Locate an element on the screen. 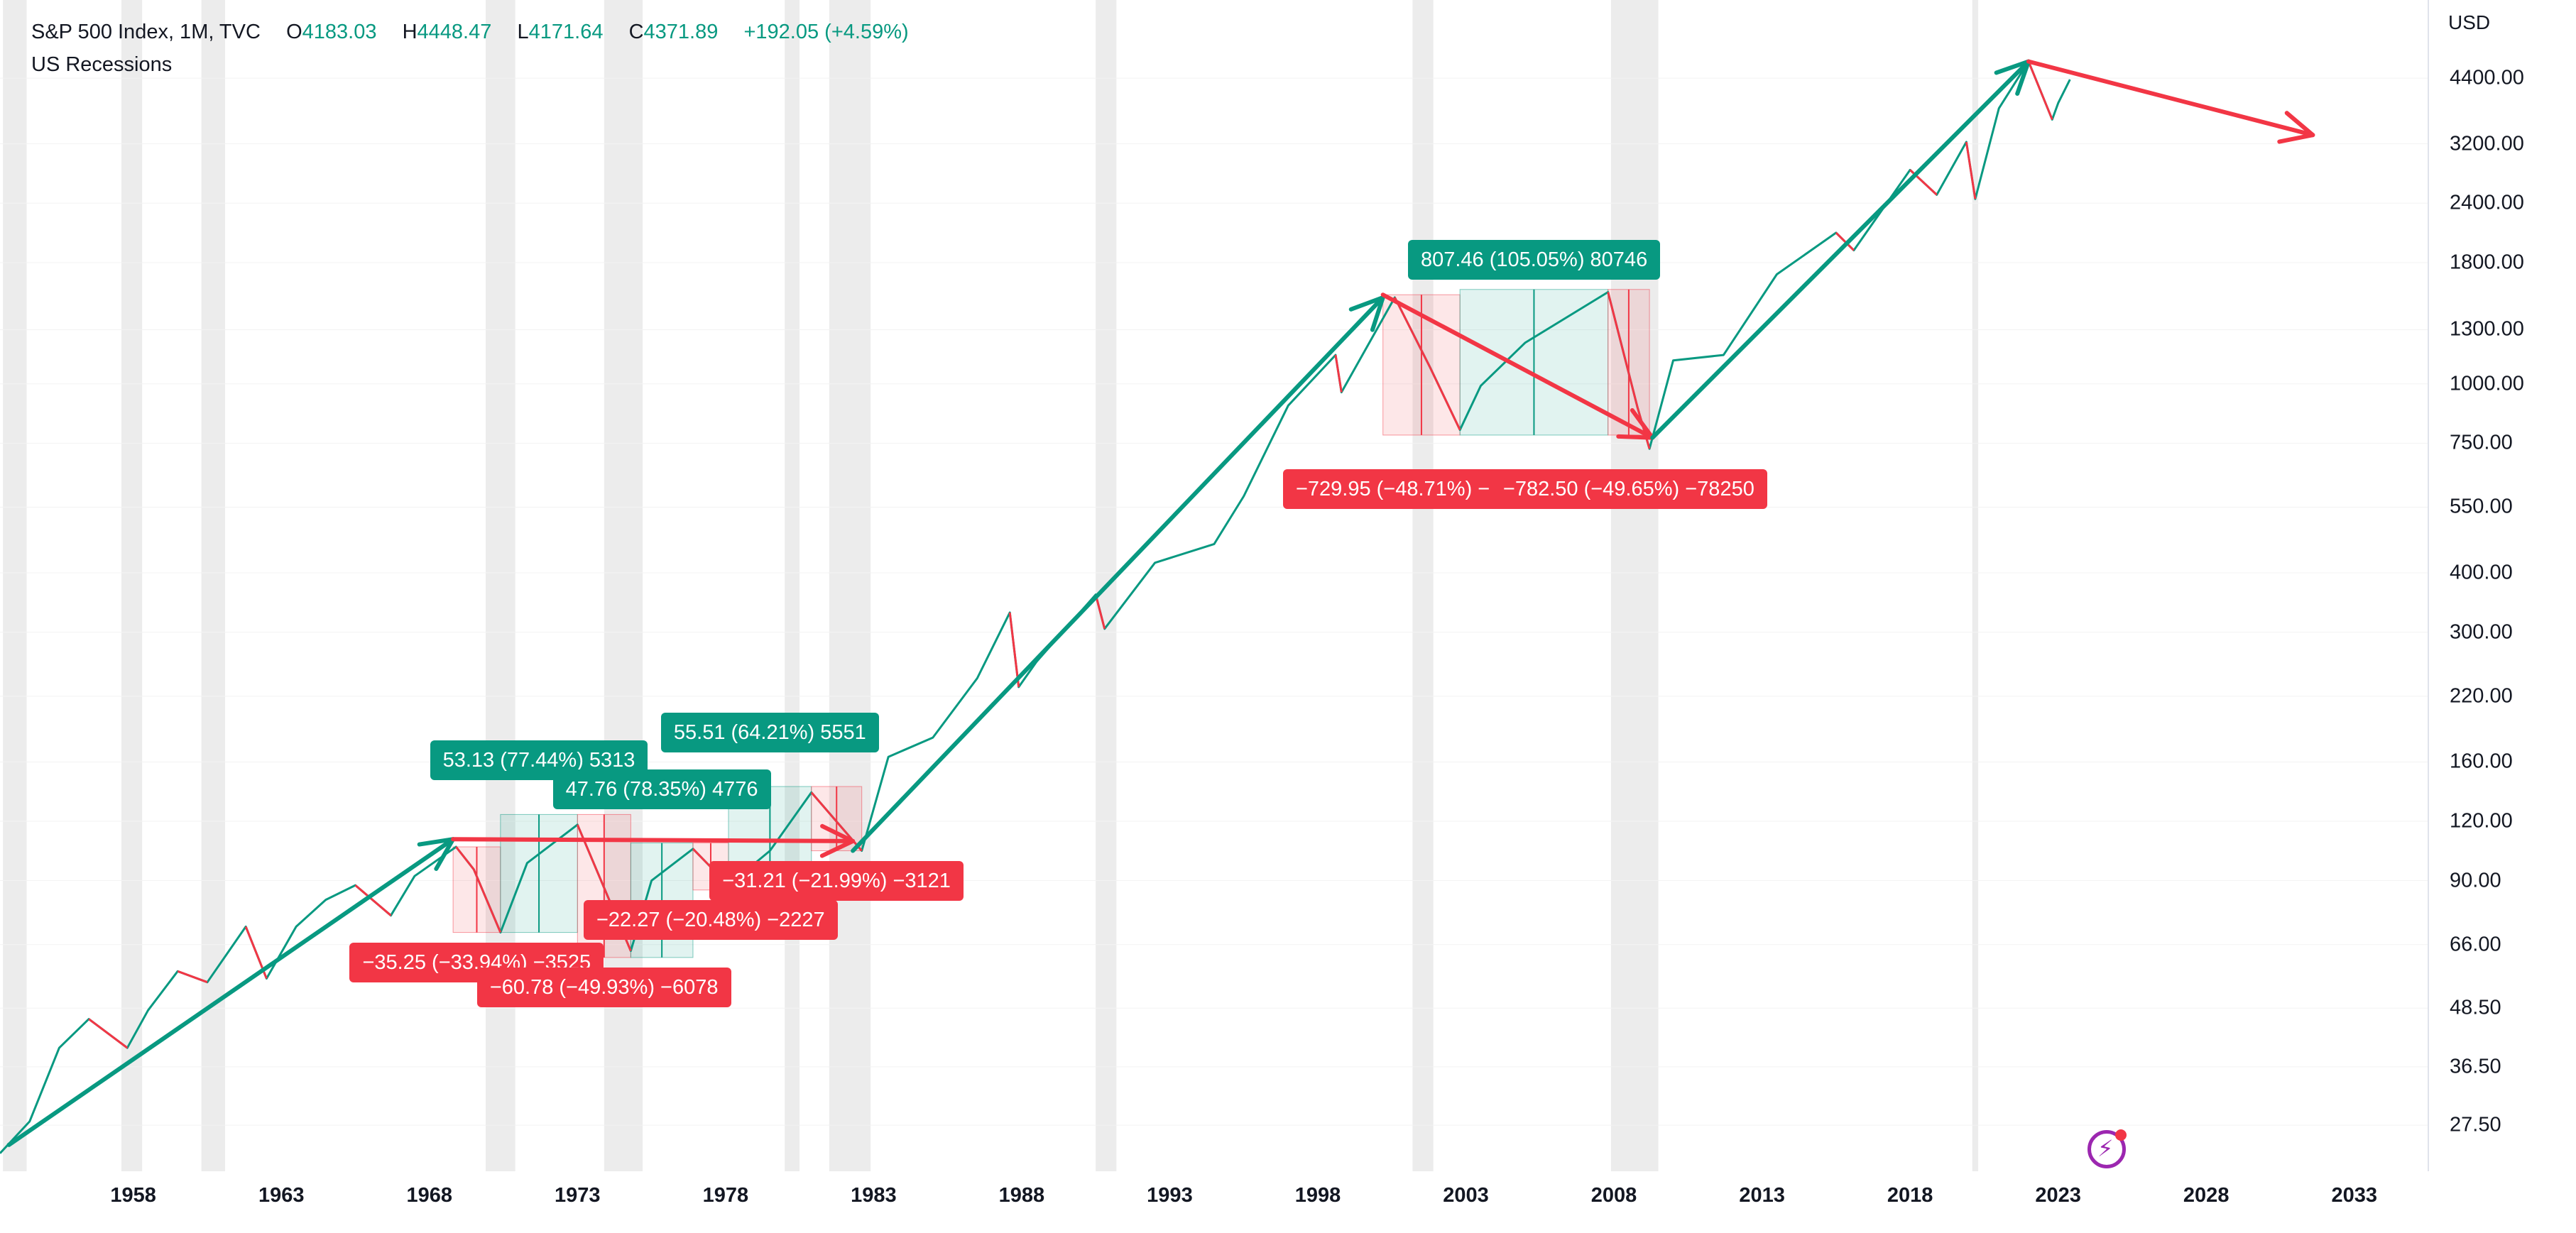 Image resolution: width=2576 pixels, height=1233 pixels. time-tick-label: 2028 is located at coordinates (2206, 1195).